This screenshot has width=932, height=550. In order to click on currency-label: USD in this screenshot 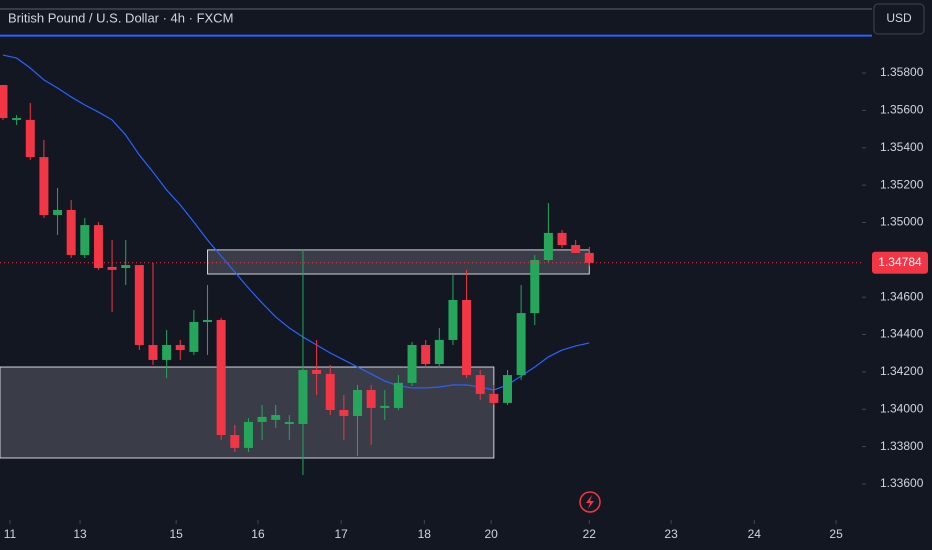, I will do `click(899, 18)`.